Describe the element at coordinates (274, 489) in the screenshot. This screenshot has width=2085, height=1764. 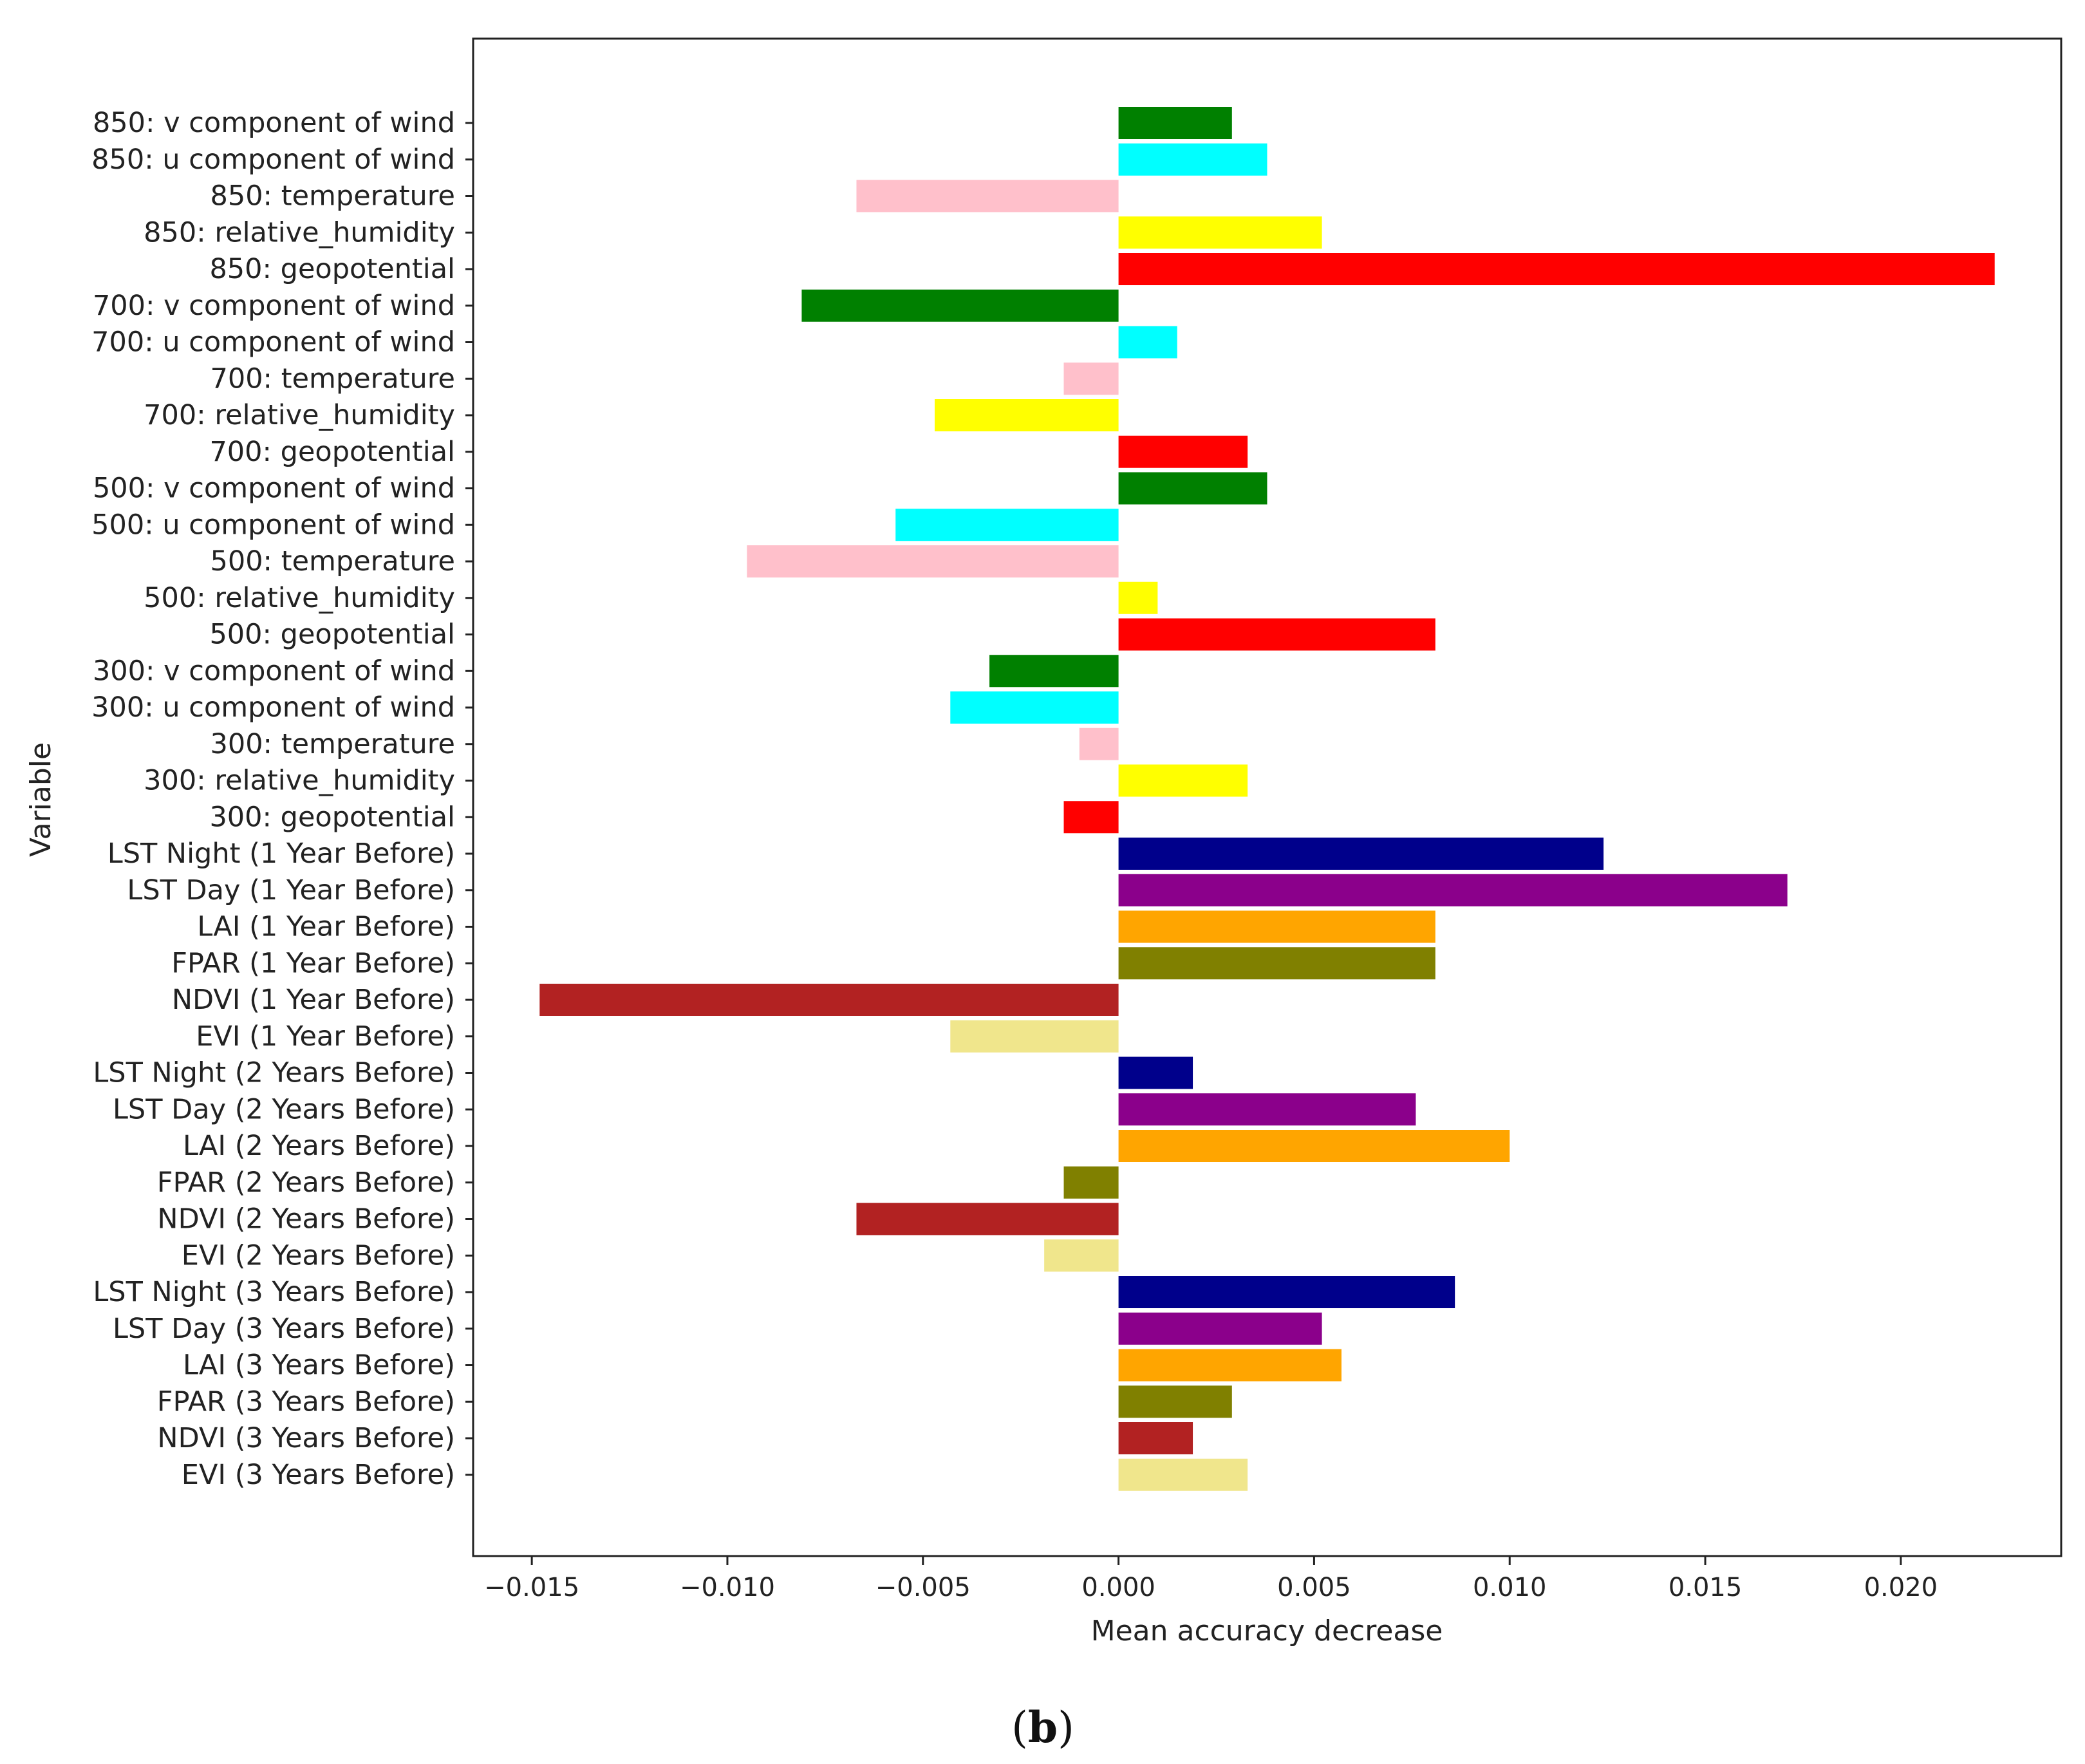
I see `y-tick-label: 500: v component of wind` at that location.